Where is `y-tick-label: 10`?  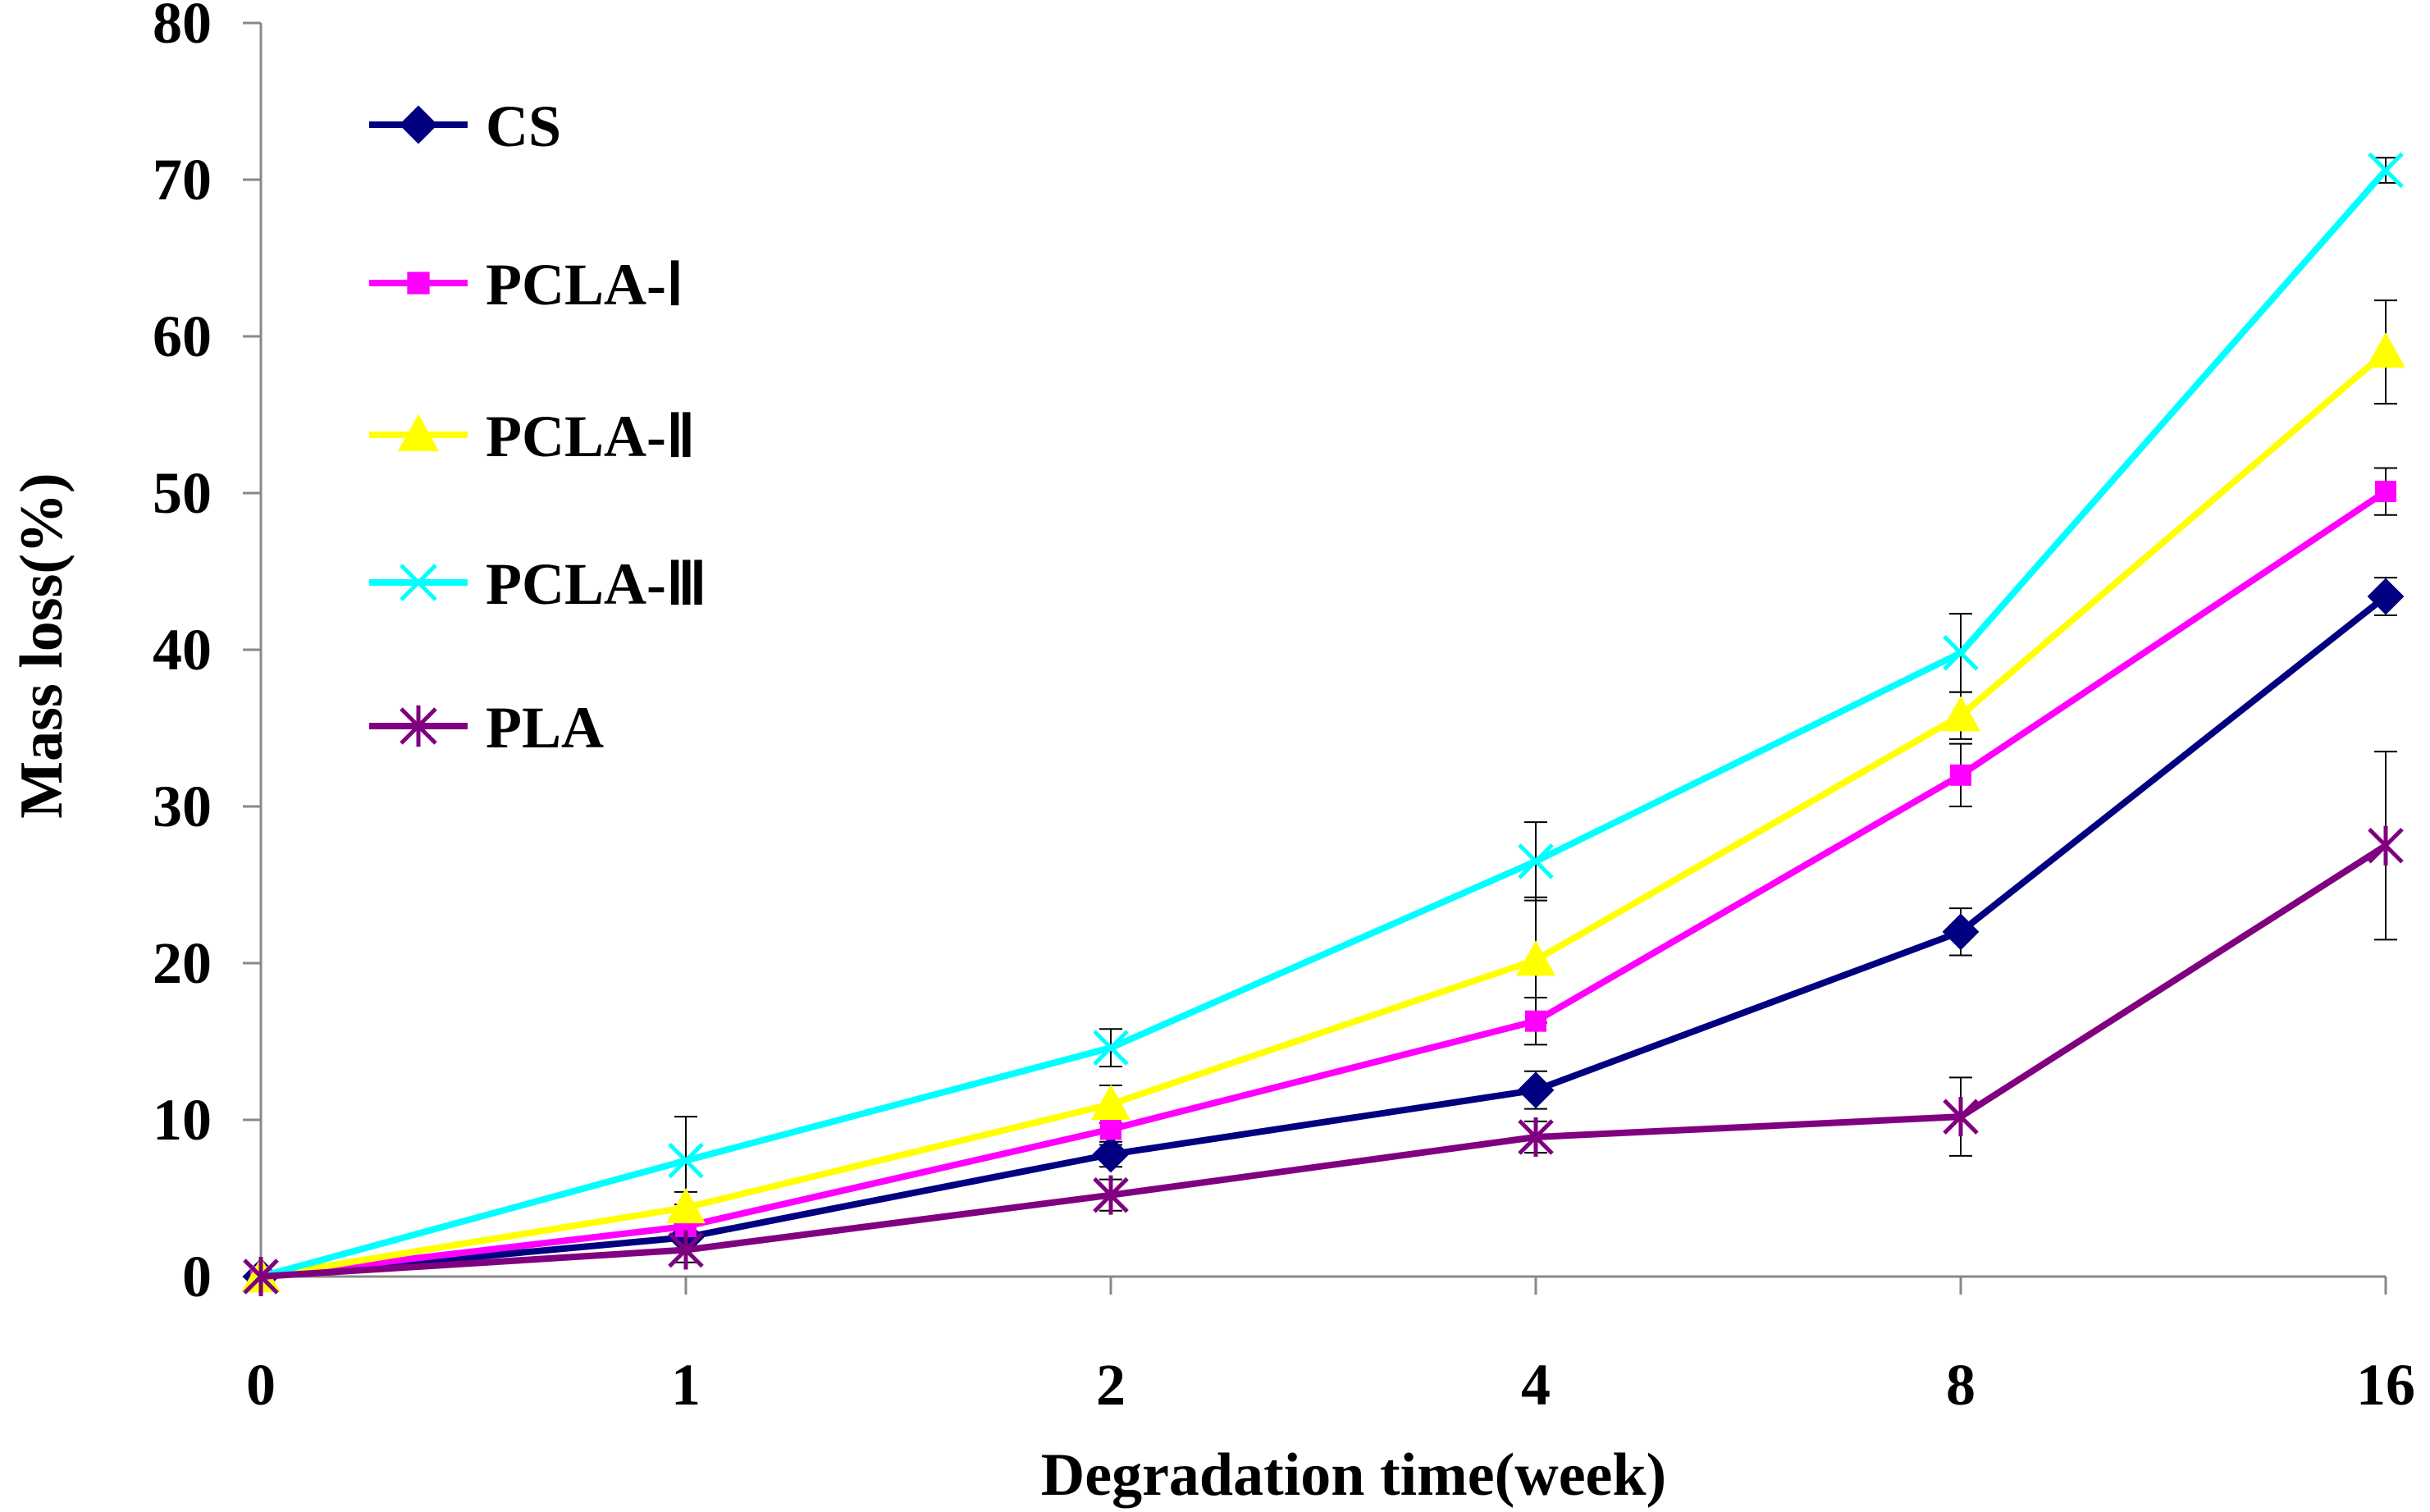
y-tick-label: 10 is located at coordinates (182, 1120).